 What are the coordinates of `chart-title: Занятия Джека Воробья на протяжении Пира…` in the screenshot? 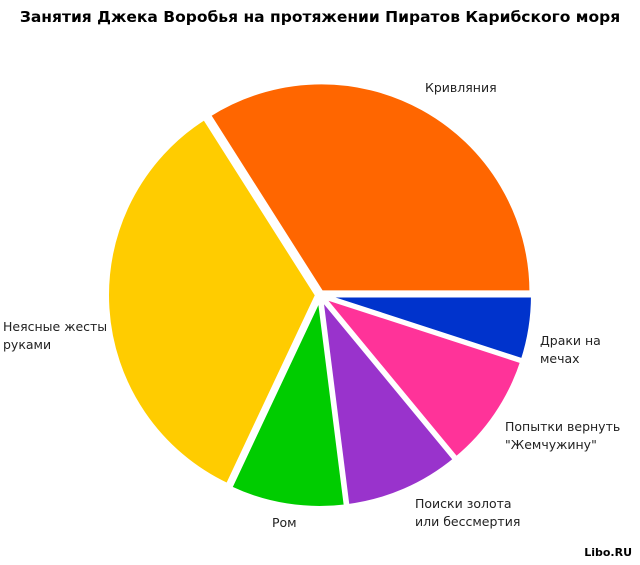 It's located at (320, 17).